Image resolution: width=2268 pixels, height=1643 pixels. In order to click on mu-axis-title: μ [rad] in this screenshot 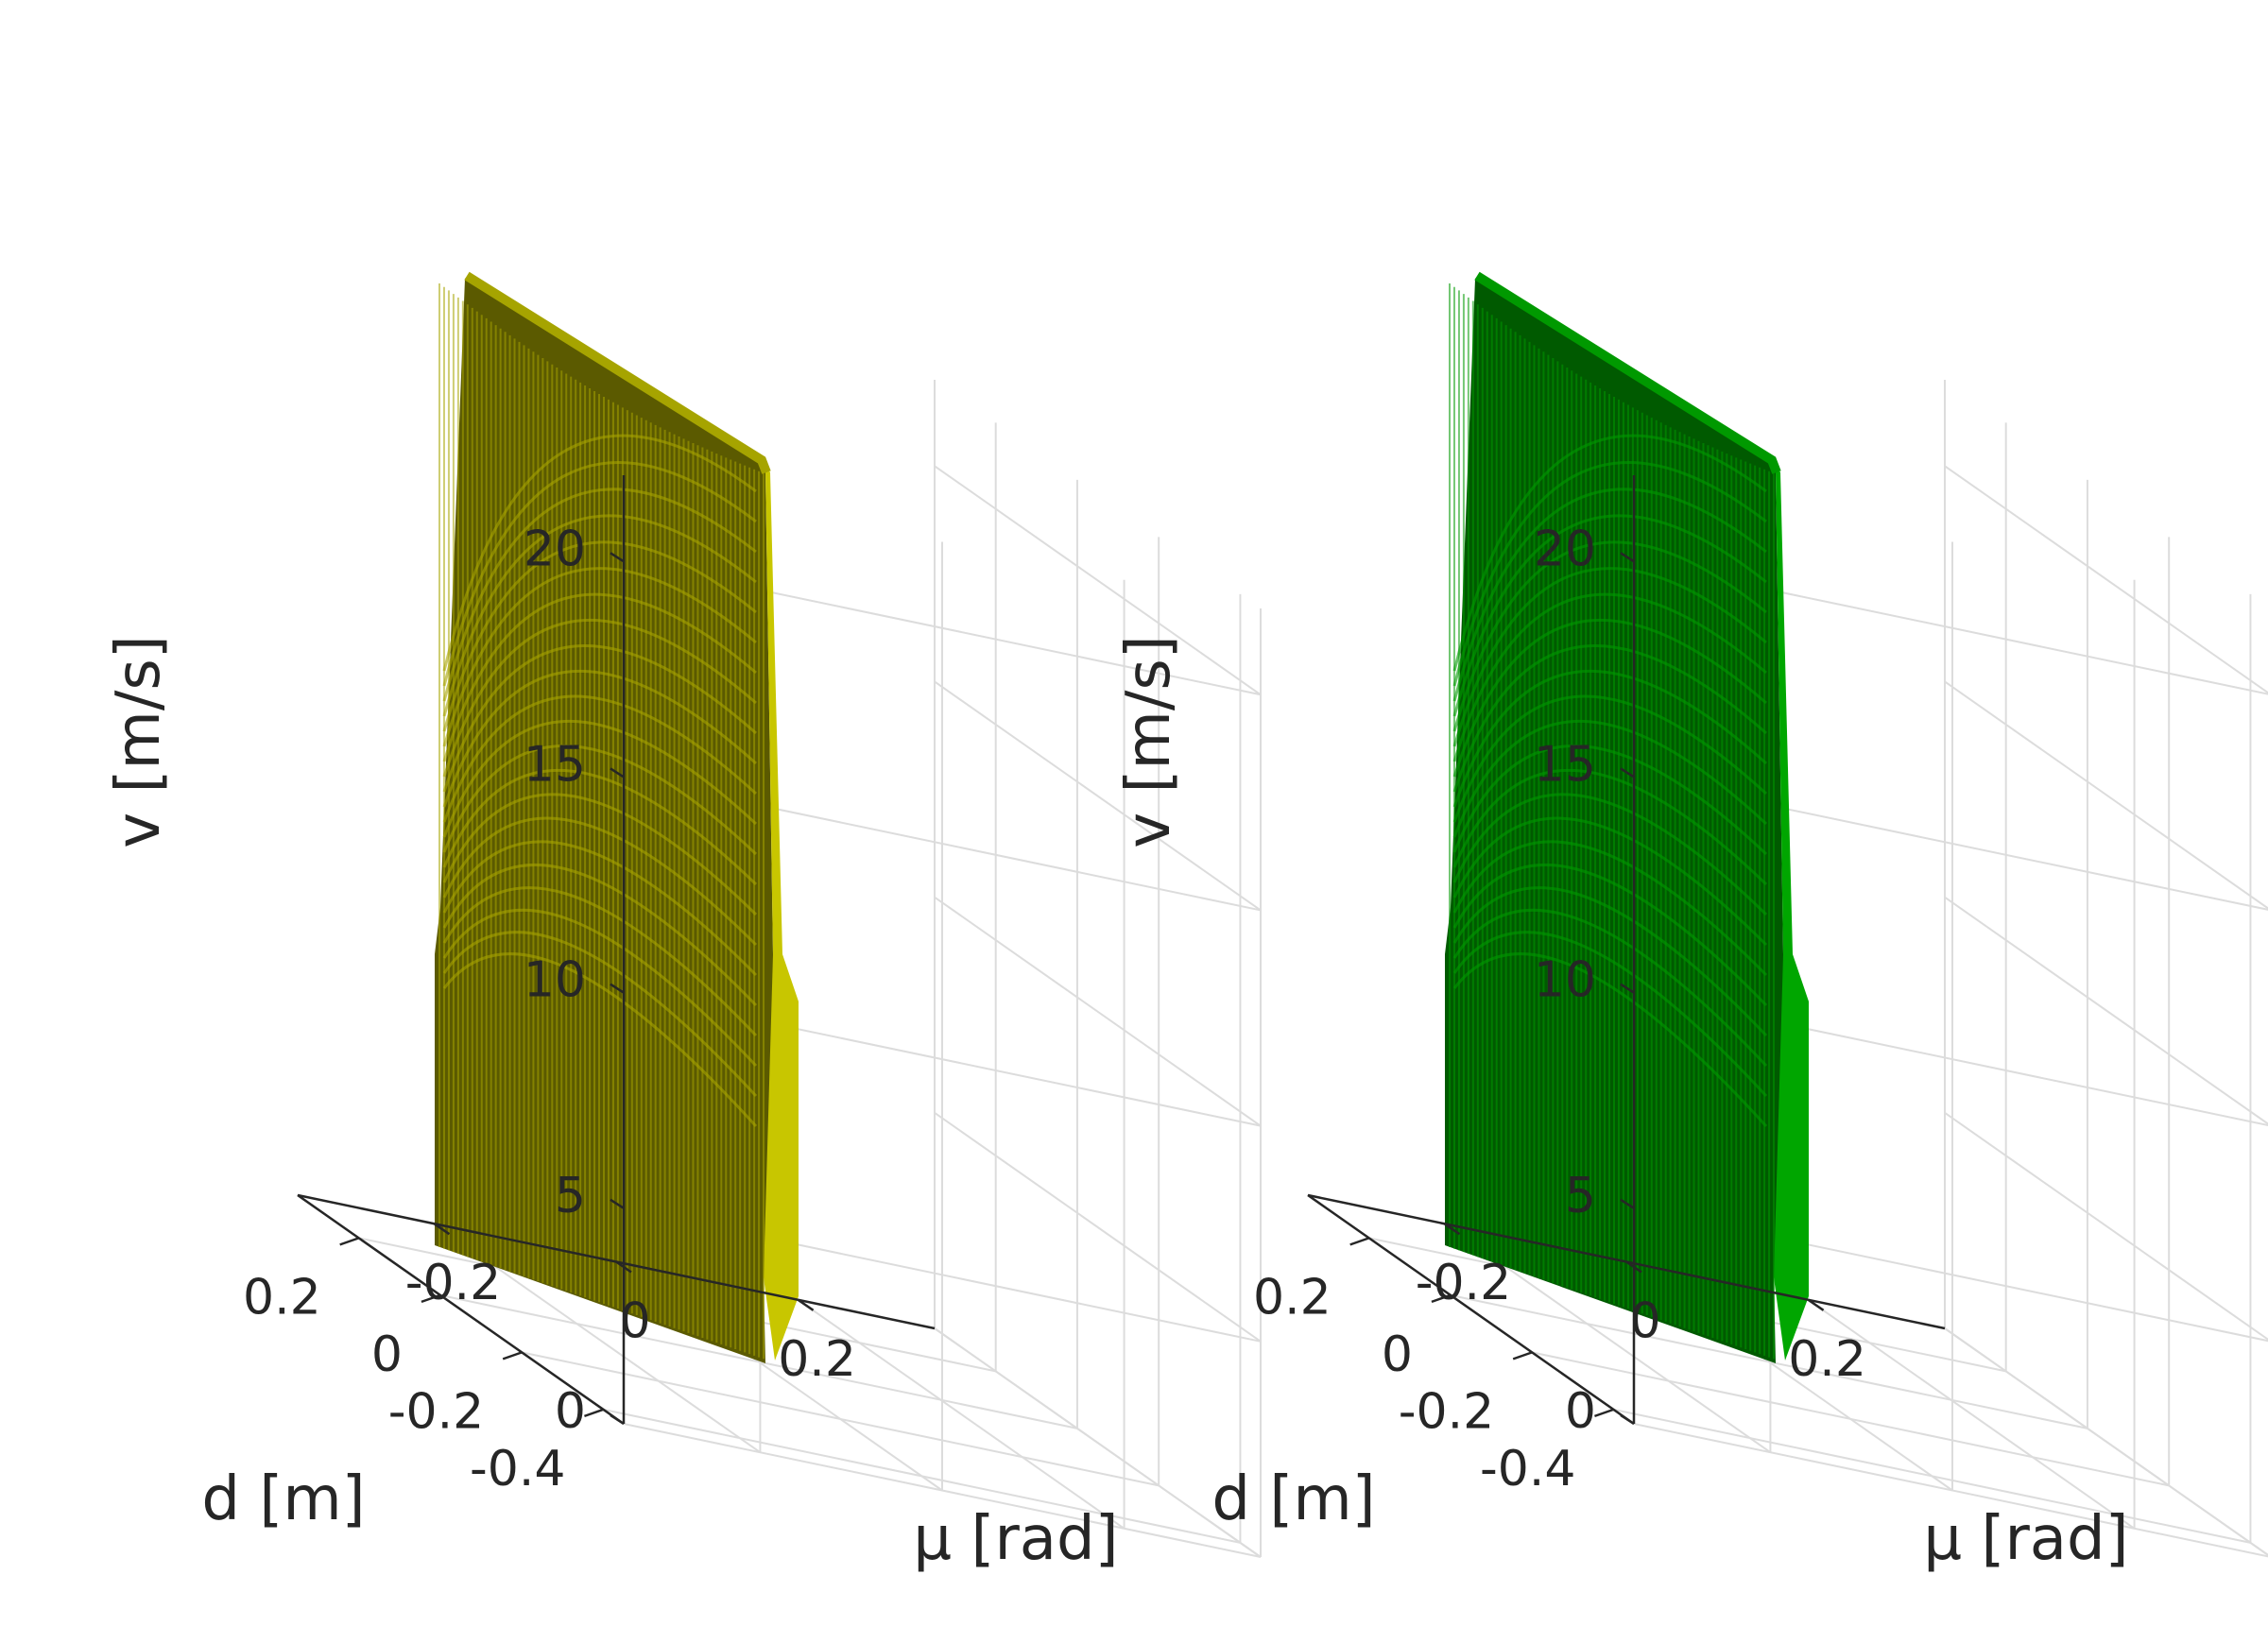, I will do `click(2025, 1539)`.